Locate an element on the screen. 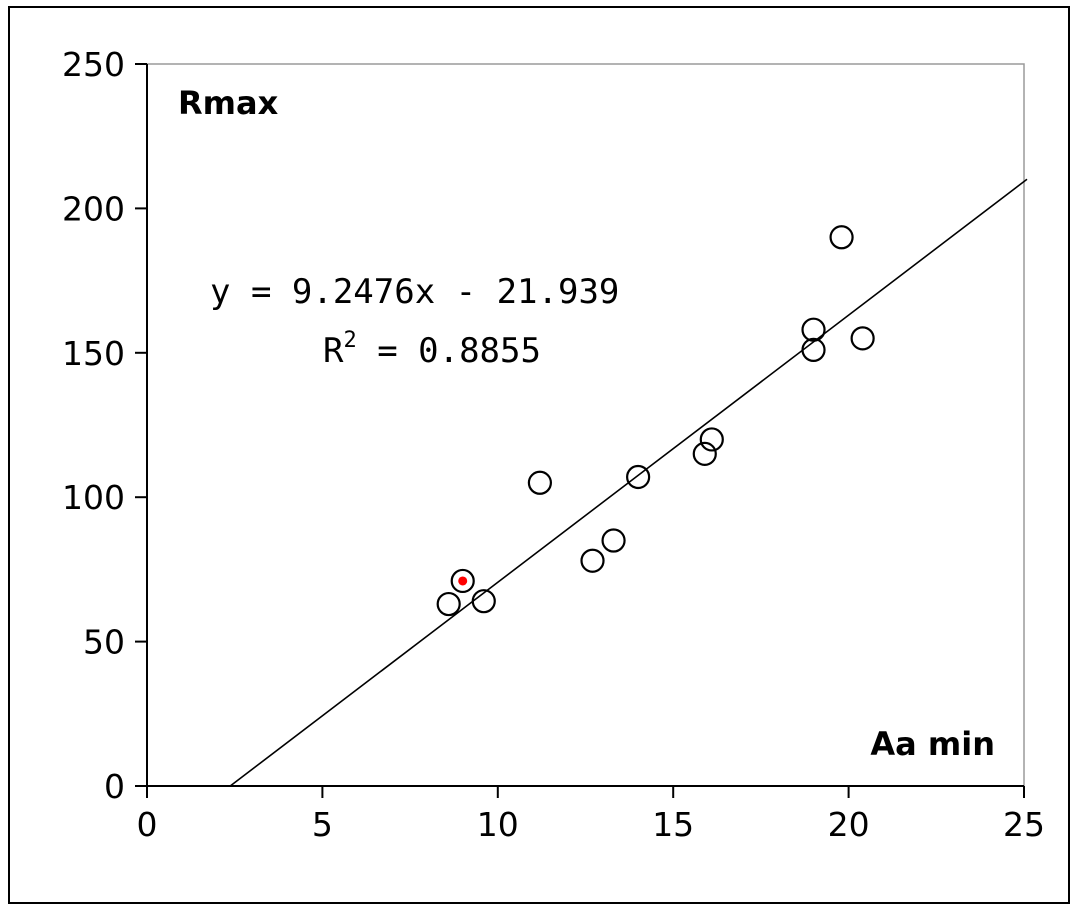  y-tick-label: 250 is located at coordinates (93, 64).